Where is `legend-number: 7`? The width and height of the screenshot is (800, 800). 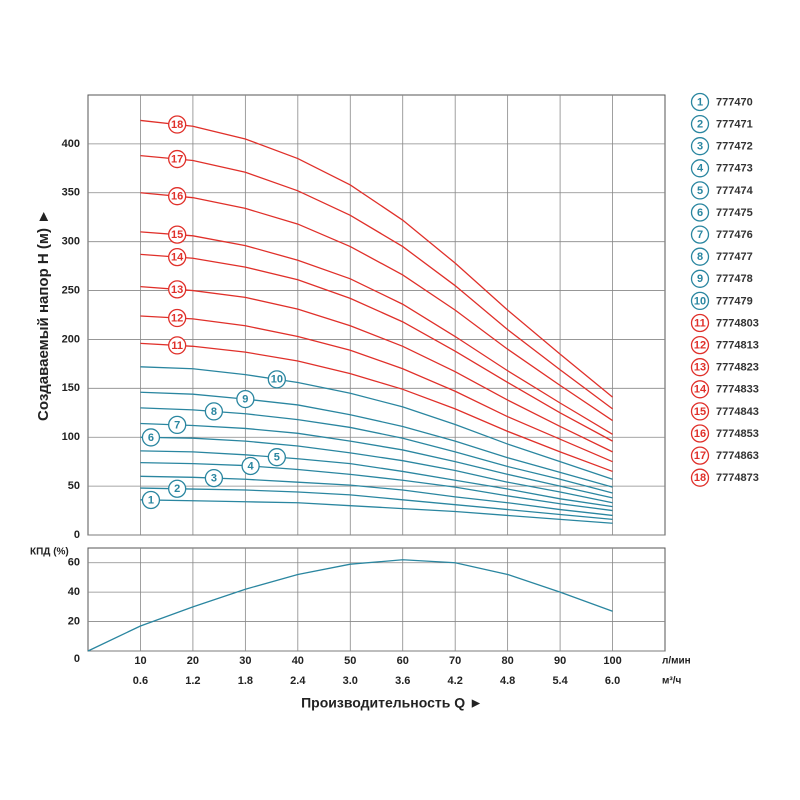 legend-number: 7 is located at coordinates (700, 235).